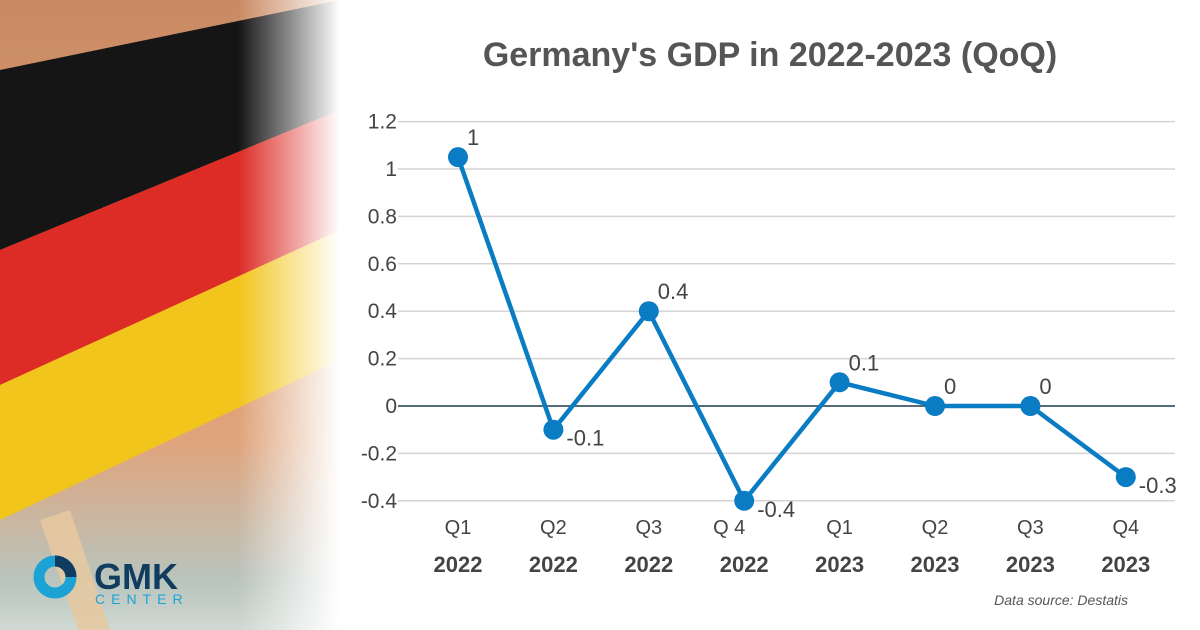  I want to click on data-source: Data source: Destatis, so click(1061, 600).